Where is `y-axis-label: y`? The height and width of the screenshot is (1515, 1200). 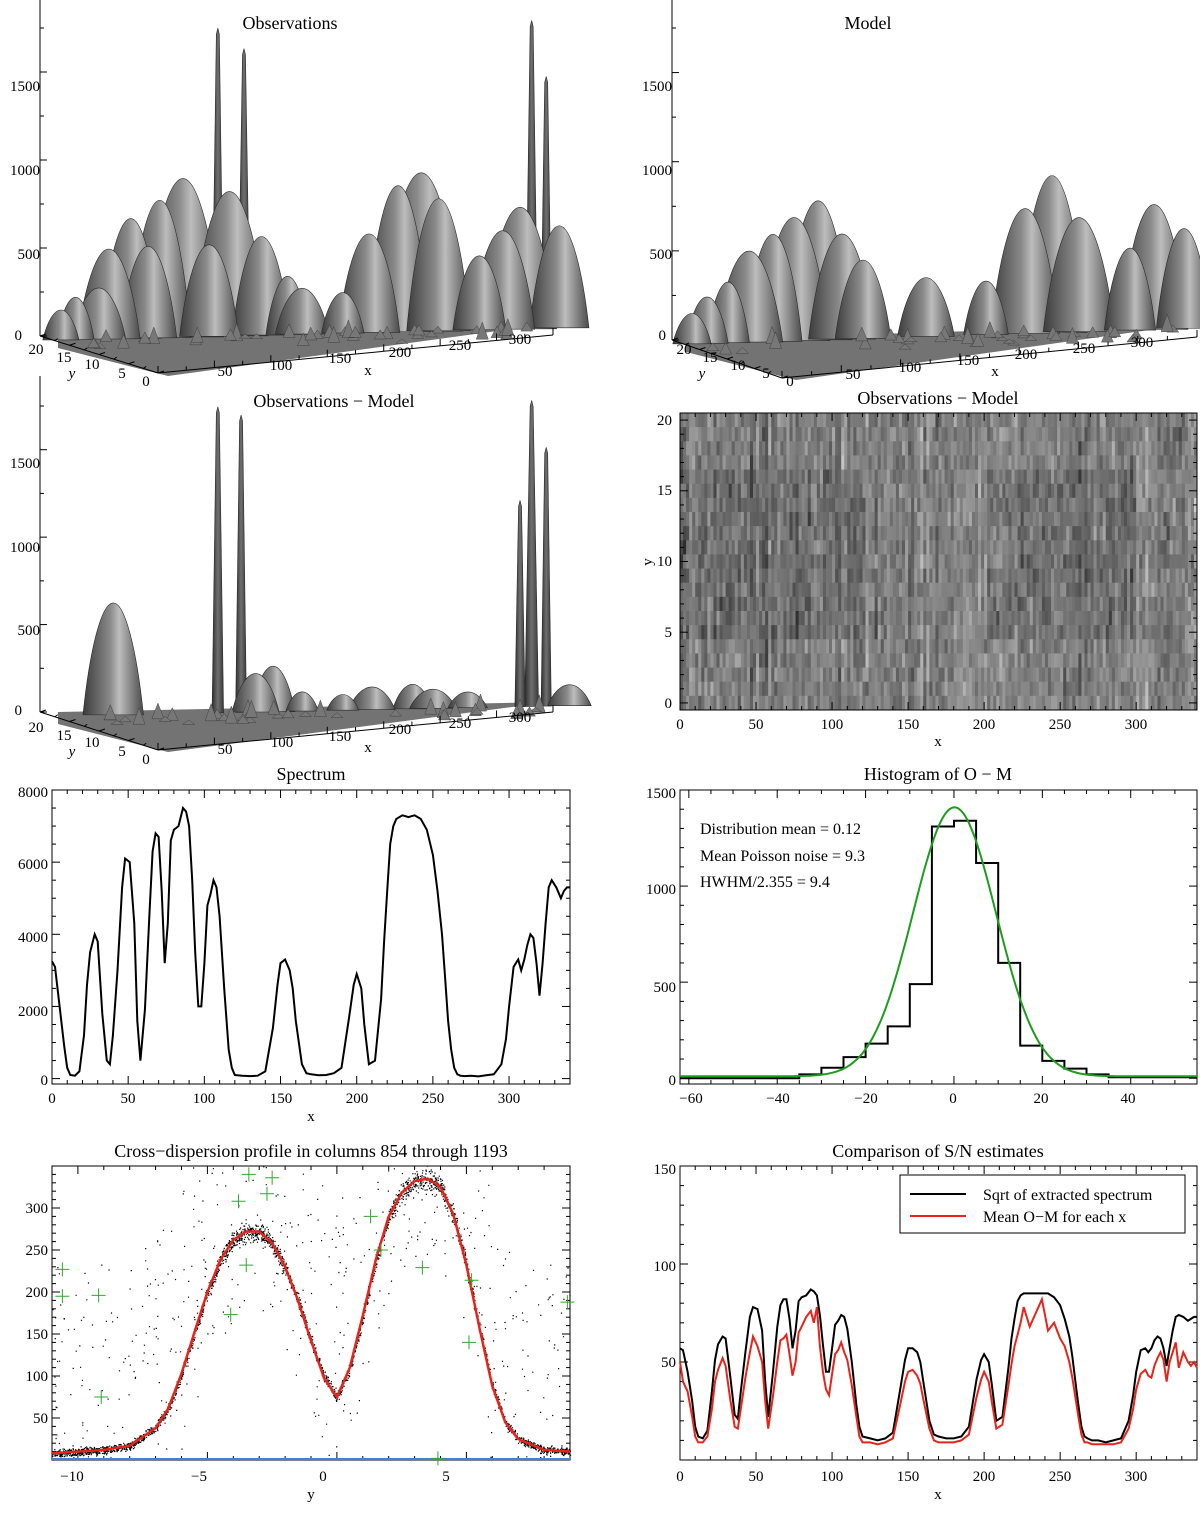 y-axis-label: y is located at coordinates (71, 752).